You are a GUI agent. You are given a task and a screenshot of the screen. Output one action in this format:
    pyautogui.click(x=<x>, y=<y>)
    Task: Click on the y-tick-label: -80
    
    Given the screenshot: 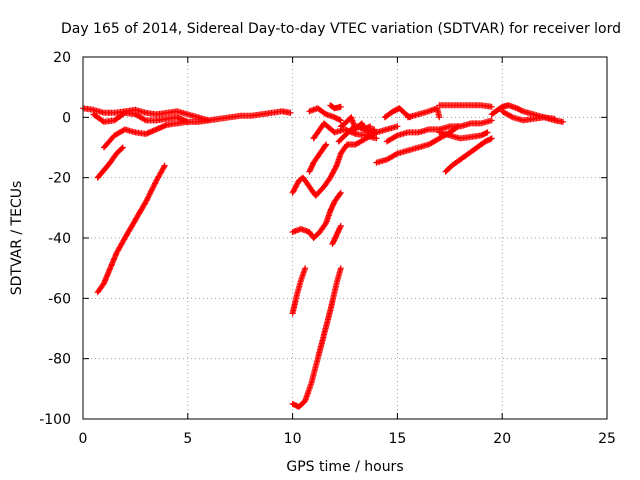 What is the action you would take?
    pyautogui.click(x=59, y=360)
    